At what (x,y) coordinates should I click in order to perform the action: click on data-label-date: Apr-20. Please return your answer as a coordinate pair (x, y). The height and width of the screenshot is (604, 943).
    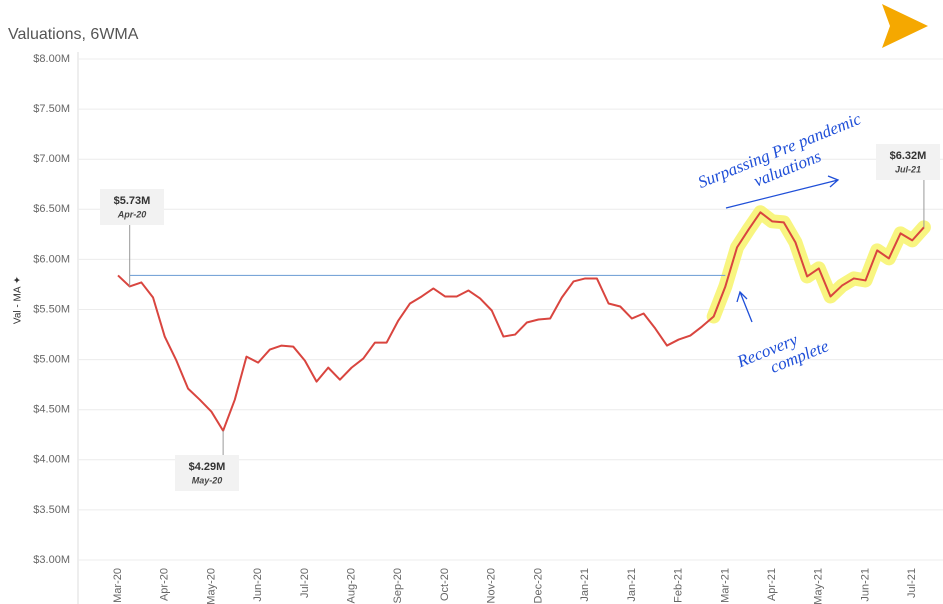
    Looking at the image, I should click on (132, 214).